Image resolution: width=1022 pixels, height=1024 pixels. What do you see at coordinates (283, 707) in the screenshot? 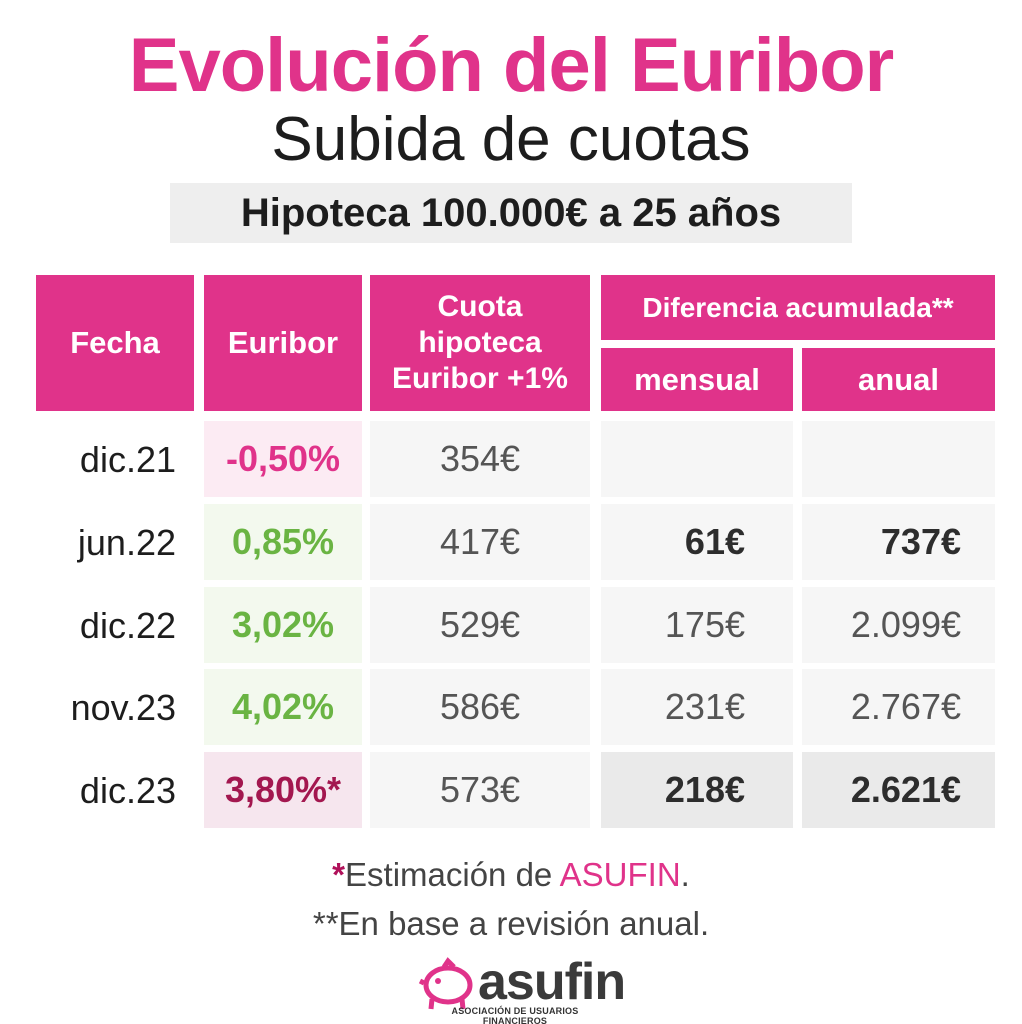
I see `row-euribor: 4,02%` at bounding box center [283, 707].